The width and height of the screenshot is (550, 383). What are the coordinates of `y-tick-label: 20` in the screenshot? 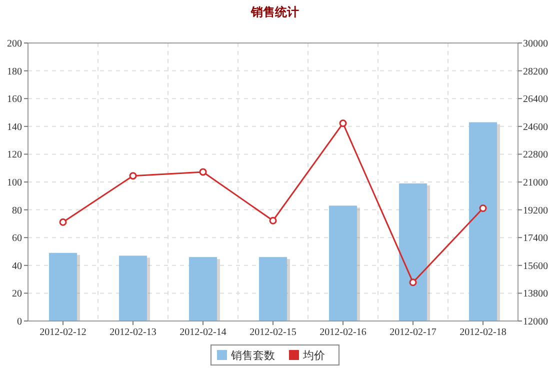 It's located at (17, 294).